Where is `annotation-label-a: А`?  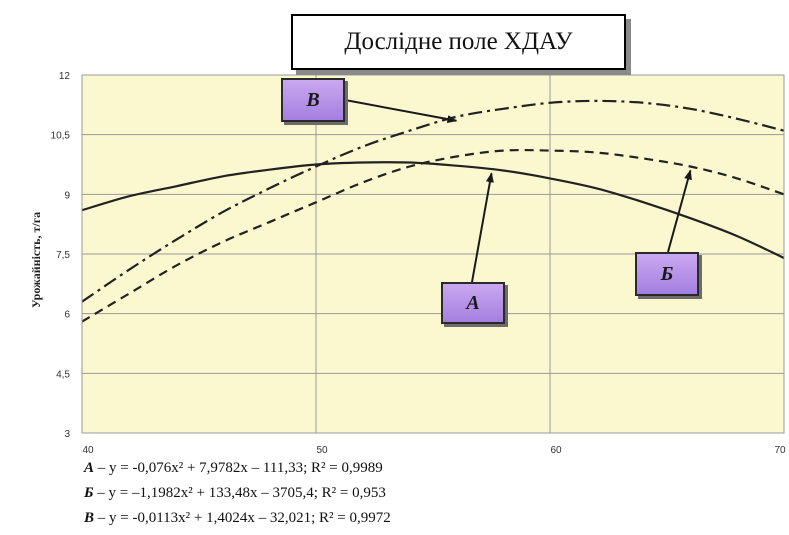 annotation-label-a: А is located at coordinates (473, 303).